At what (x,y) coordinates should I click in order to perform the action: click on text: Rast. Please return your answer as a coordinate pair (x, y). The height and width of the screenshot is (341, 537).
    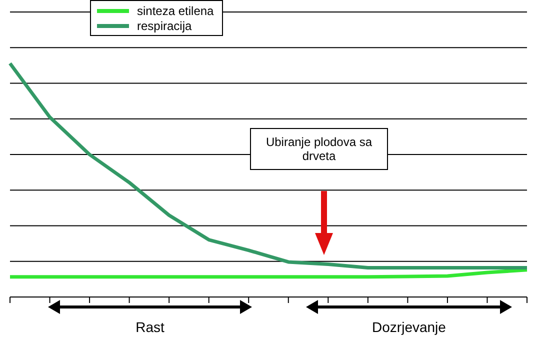
    Looking at the image, I should click on (150, 327).